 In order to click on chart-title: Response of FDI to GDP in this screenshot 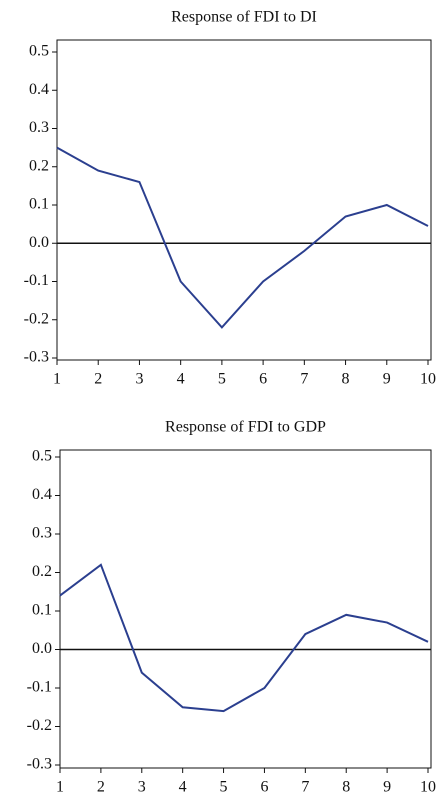, I will do `click(245, 427)`.